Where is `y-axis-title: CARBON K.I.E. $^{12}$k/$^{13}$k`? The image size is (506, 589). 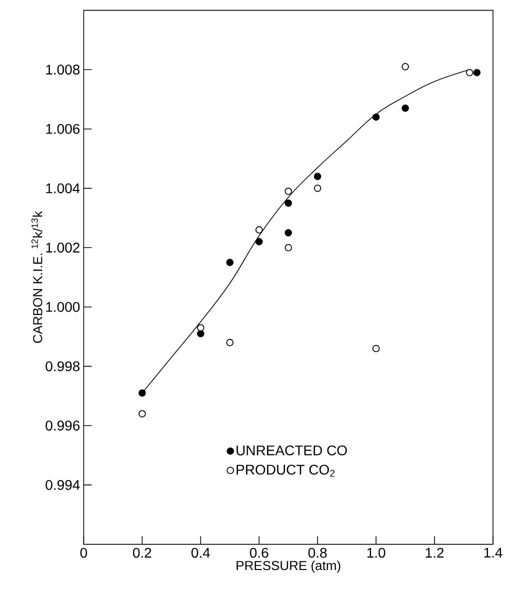 y-axis-title: CARBON K.I.E. $^{12}$k/$^{13}$k is located at coordinates (36, 277).